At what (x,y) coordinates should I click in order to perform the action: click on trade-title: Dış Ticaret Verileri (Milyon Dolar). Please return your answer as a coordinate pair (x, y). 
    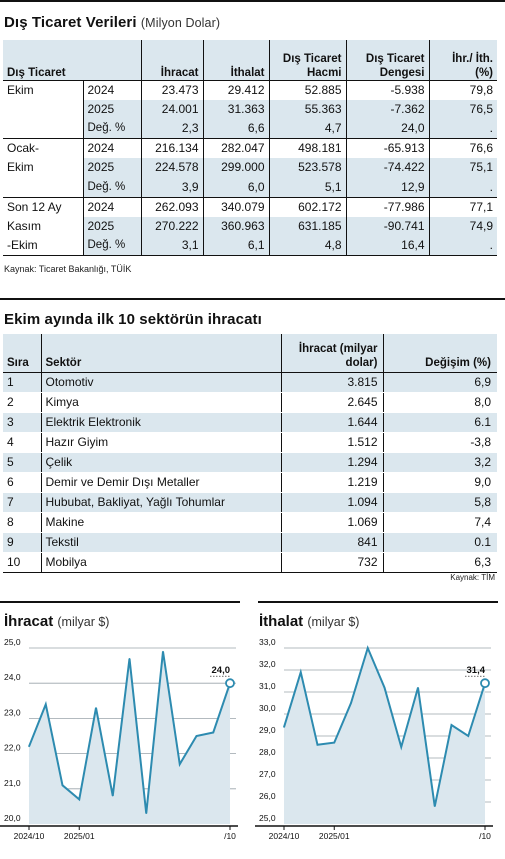
    Looking at the image, I should click on (112, 22).